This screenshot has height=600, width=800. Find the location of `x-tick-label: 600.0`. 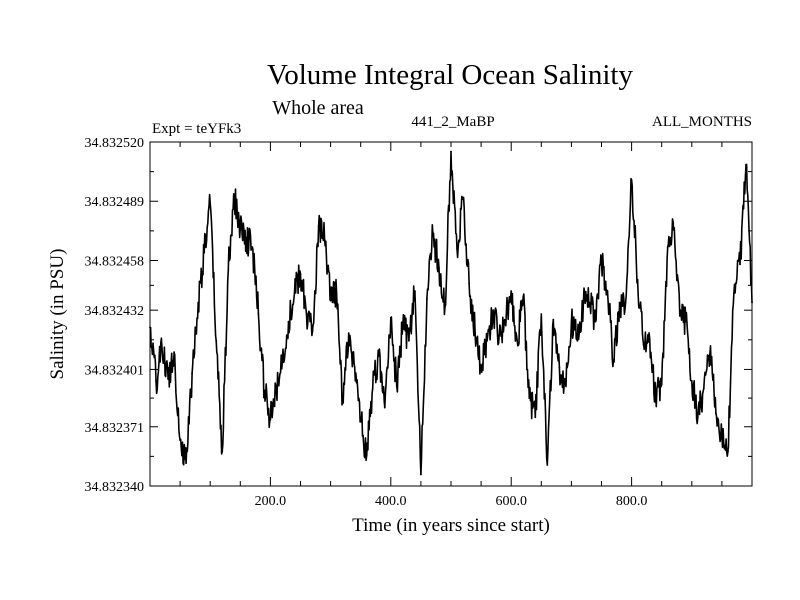

x-tick-label: 600.0 is located at coordinates (511, 501).